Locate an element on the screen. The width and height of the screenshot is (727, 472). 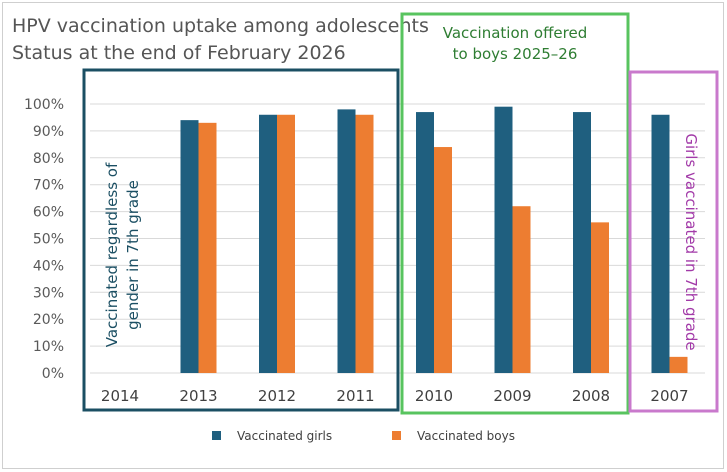
x-axis-ticks: 2014 2013 2012 2011 2010 2009 2008 2007 is located at coordinates (395, 396).